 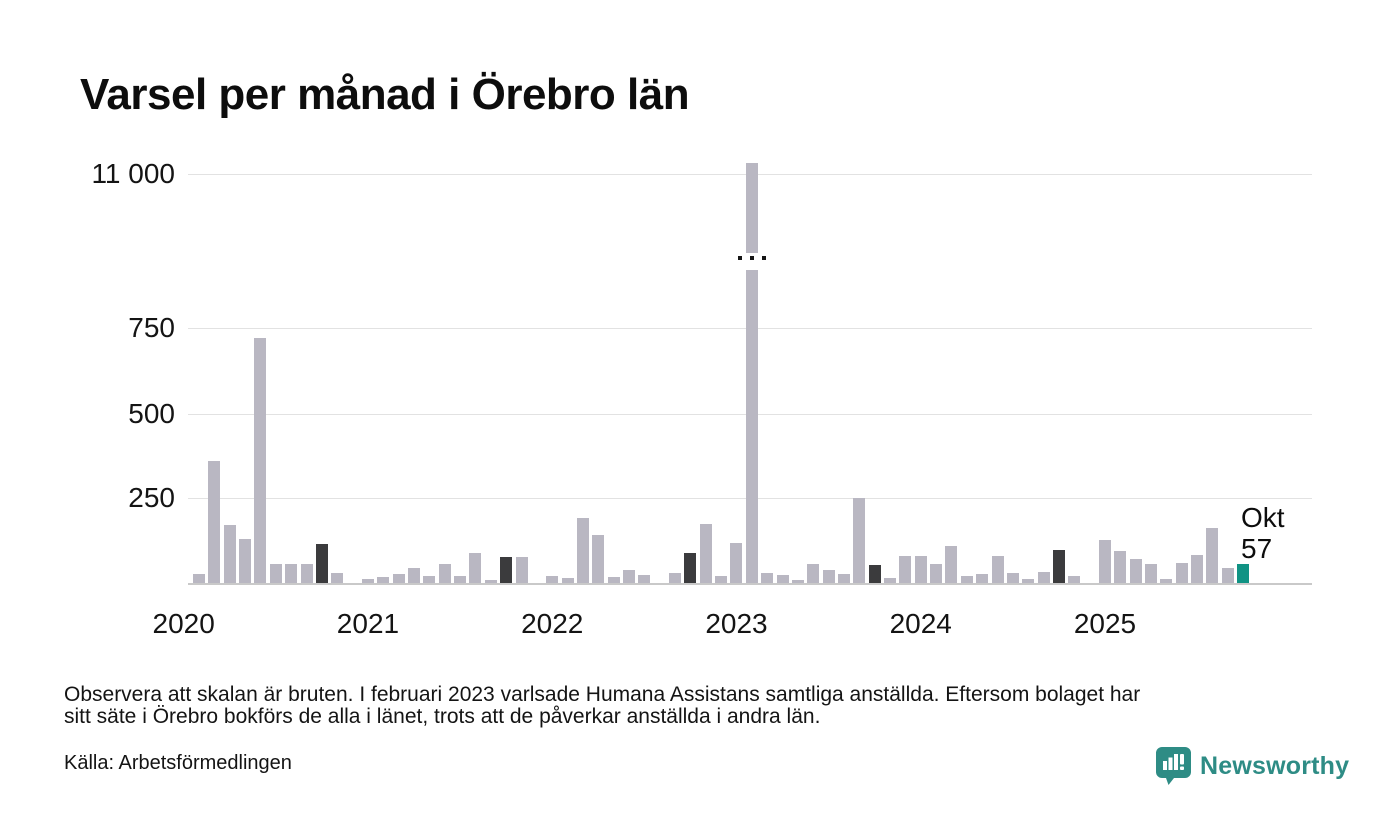 I want to click on current-bar-label: Okt 57, so click(x=1263, y=533).